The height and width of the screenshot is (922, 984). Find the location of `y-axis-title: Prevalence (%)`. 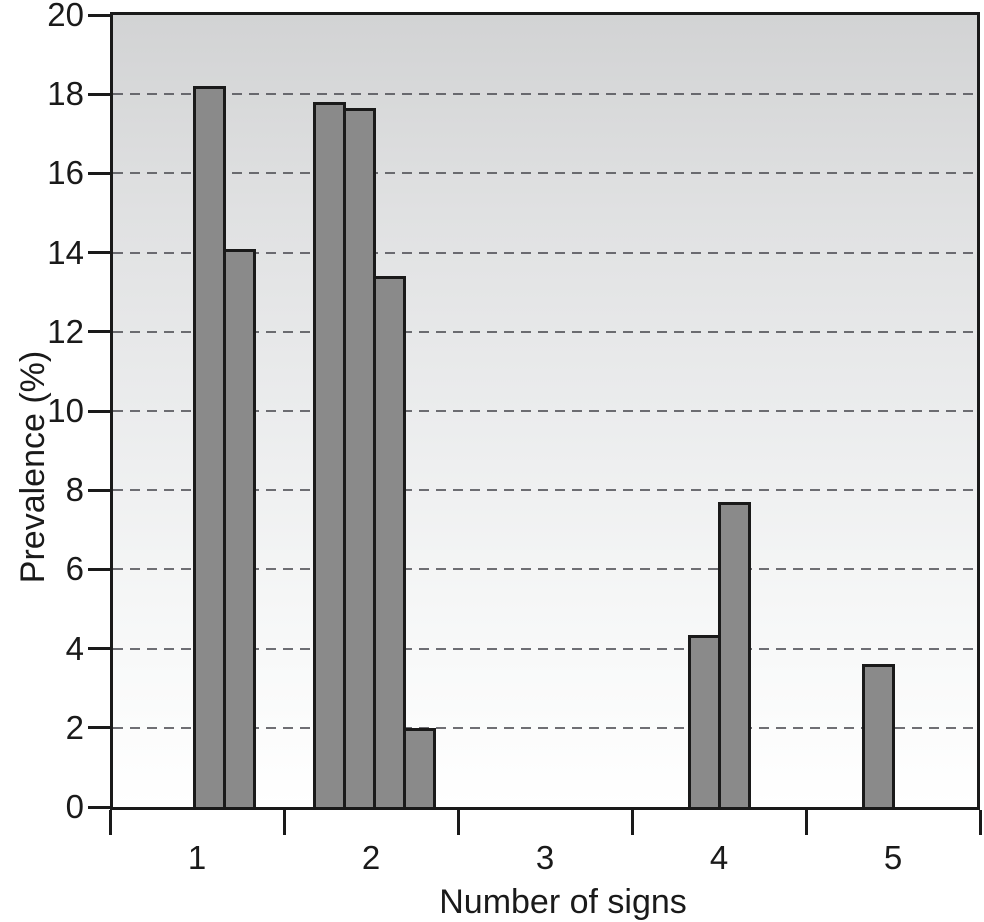

y-axis-title: Prevalence (%) is located at coordinates (33, 467).